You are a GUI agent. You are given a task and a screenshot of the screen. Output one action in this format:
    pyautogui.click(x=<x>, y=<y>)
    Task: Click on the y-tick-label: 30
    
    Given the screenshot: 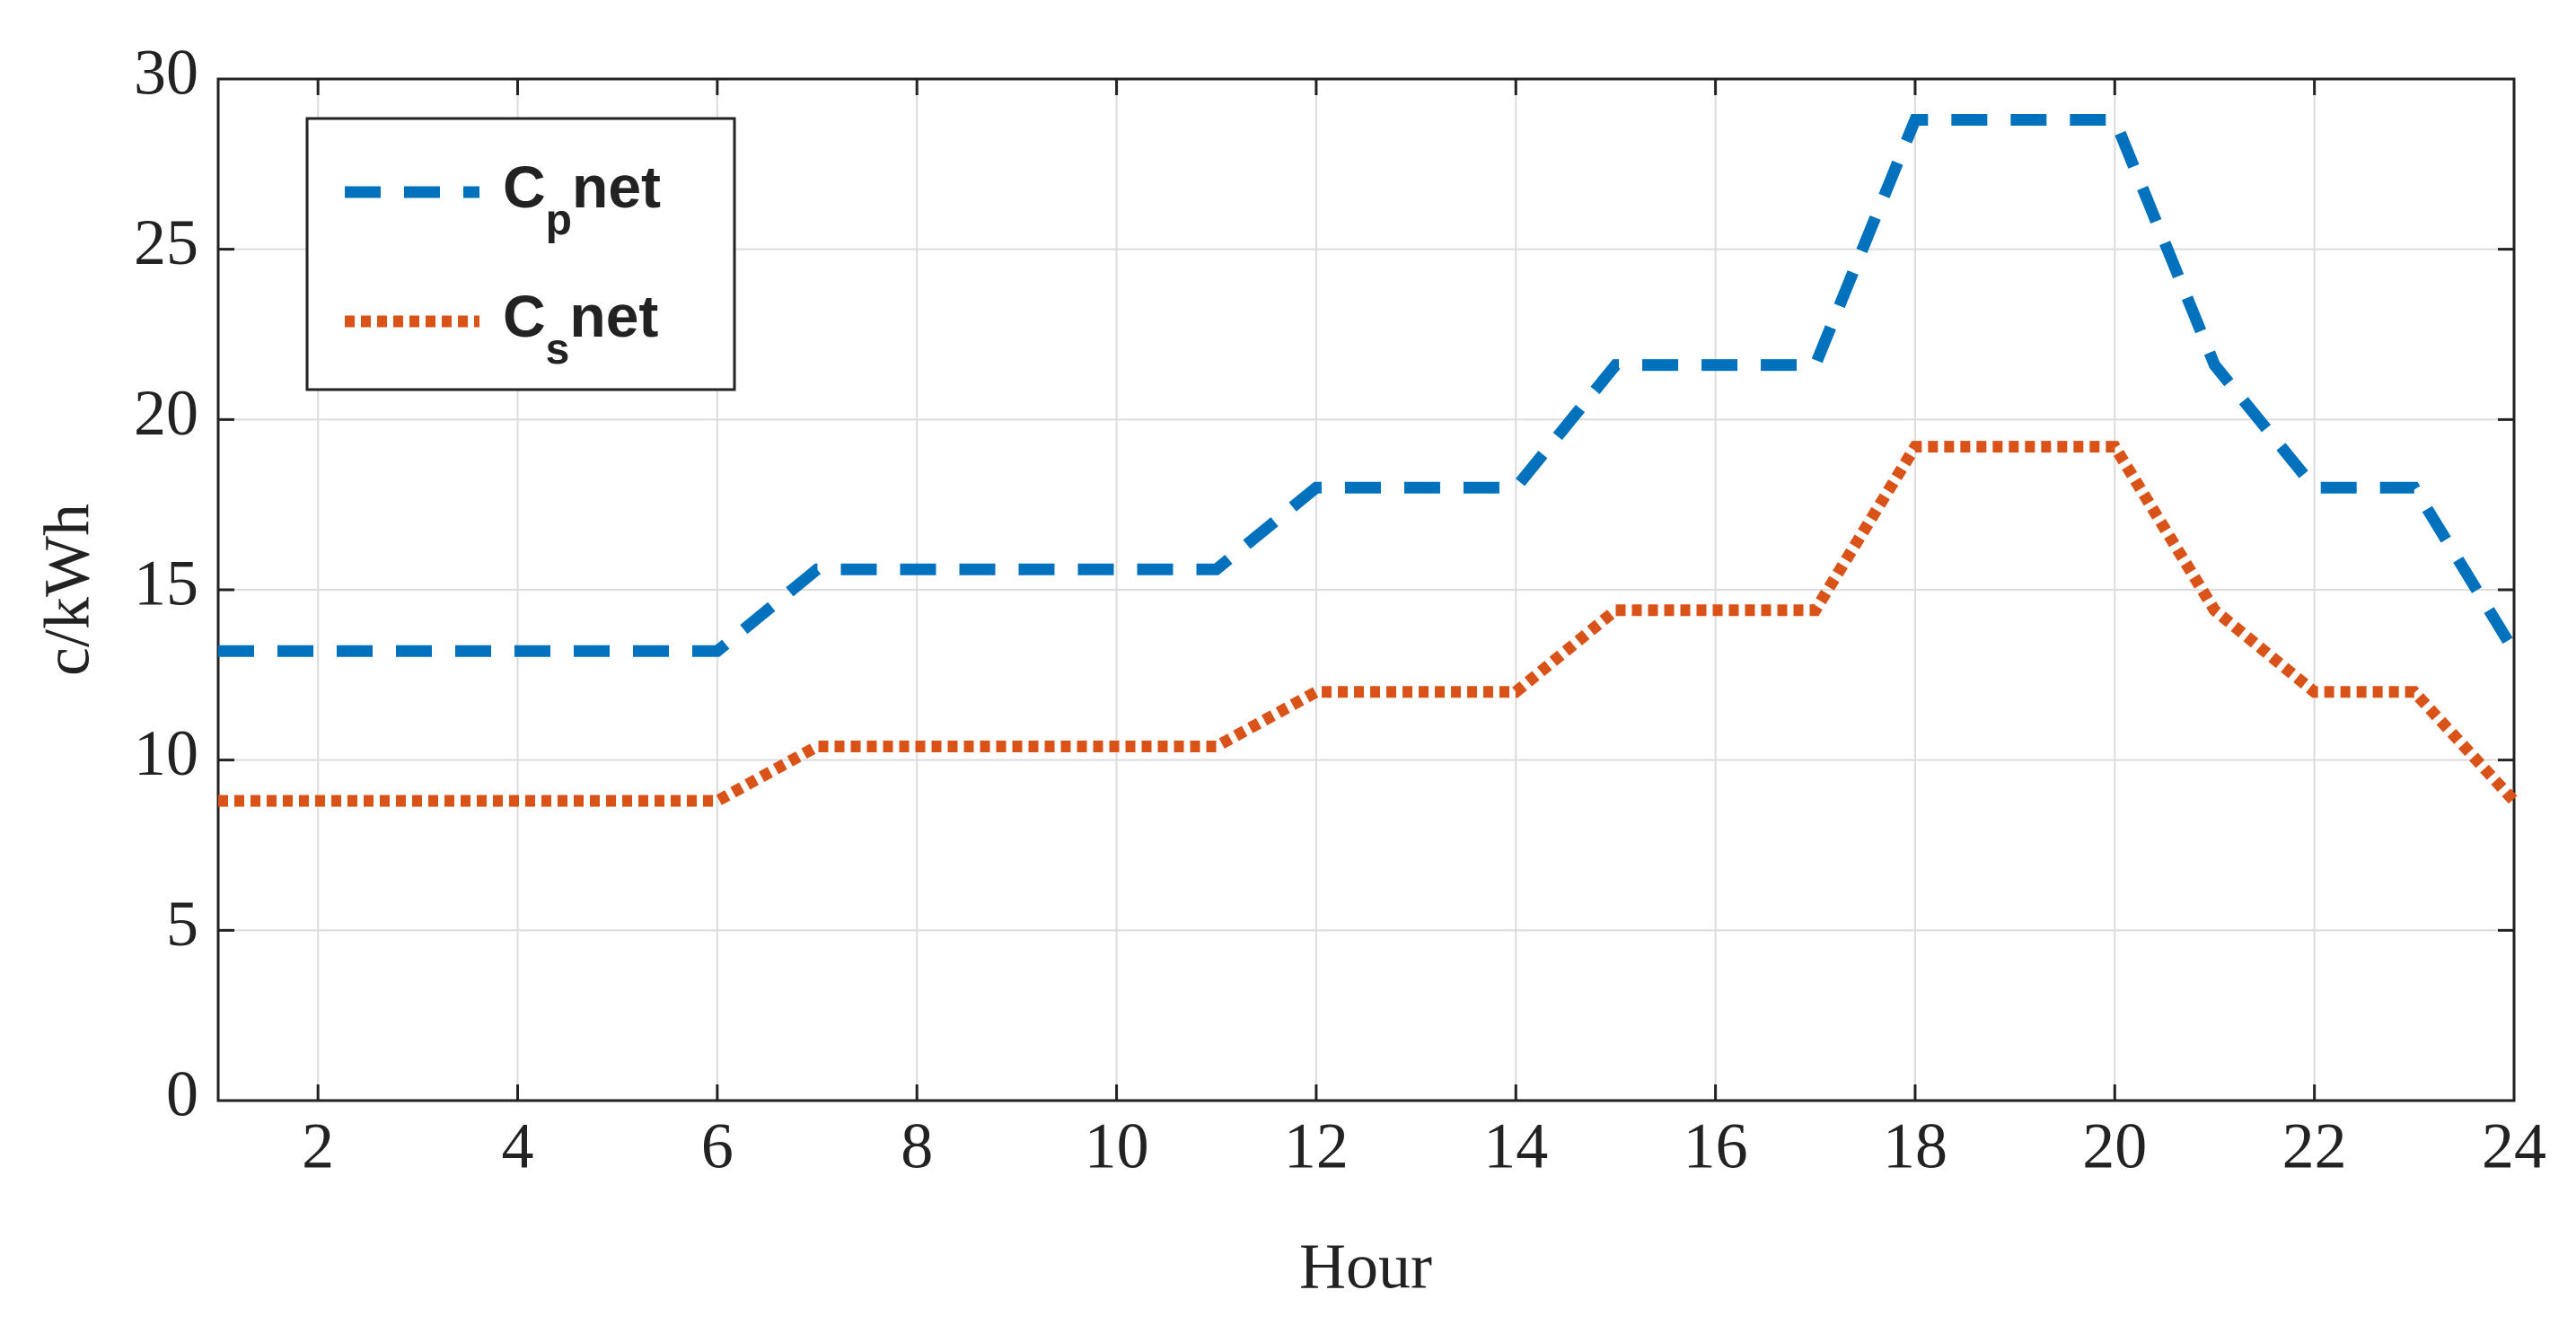 What is the action you would take?
    pyautogui.click(x=166, y=73)
    